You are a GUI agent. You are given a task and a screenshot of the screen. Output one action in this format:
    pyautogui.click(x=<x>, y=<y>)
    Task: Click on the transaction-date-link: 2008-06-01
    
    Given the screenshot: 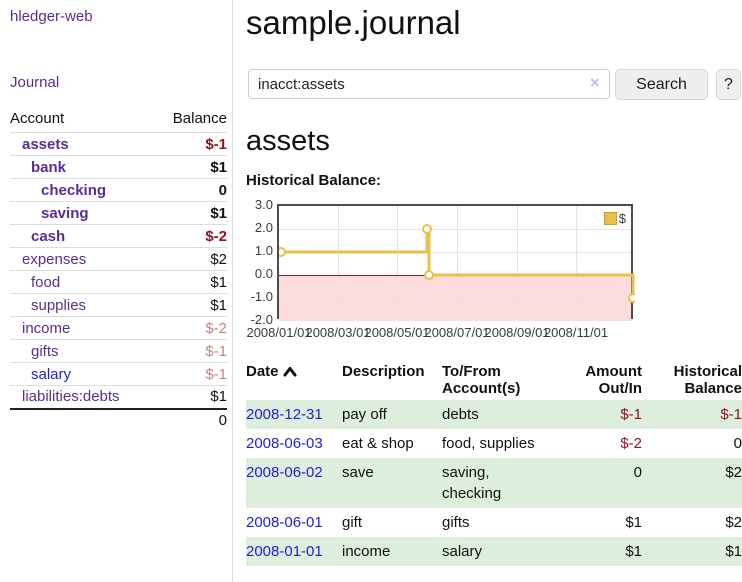 What is the action you would take?
    pyautogui.click(x=284, y=522)
    